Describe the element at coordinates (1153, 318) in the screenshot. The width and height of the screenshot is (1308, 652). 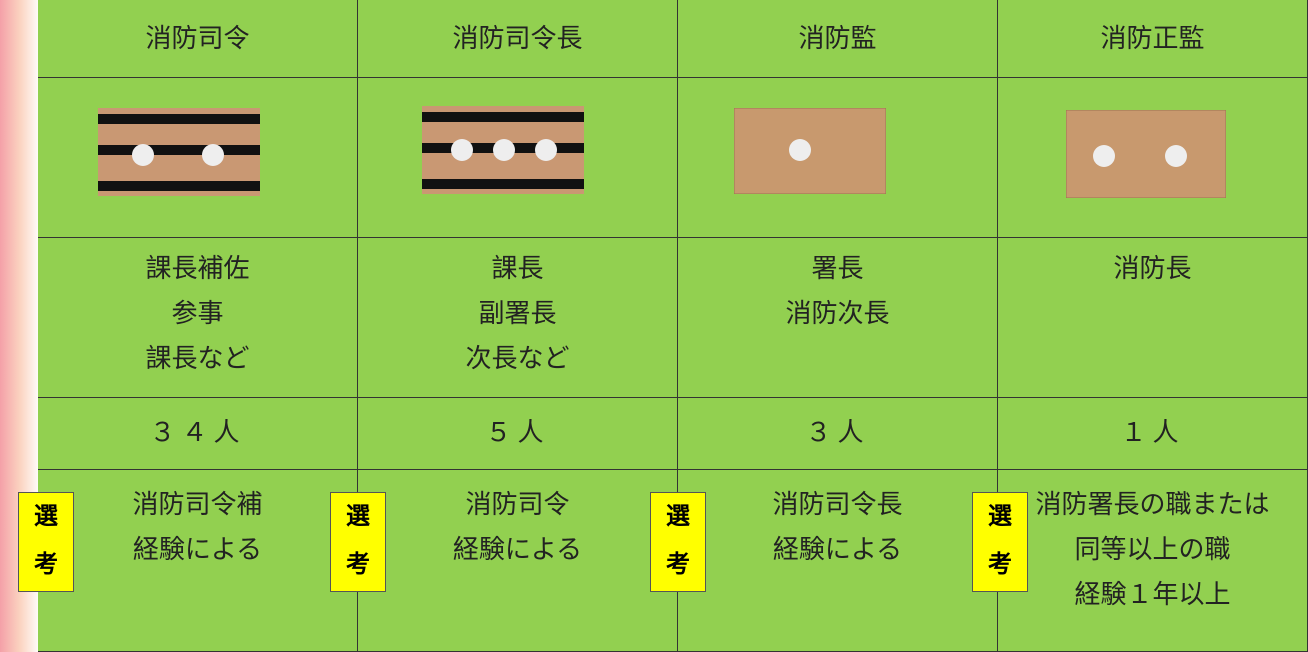
I see `table-cell: 消防長` at that location.